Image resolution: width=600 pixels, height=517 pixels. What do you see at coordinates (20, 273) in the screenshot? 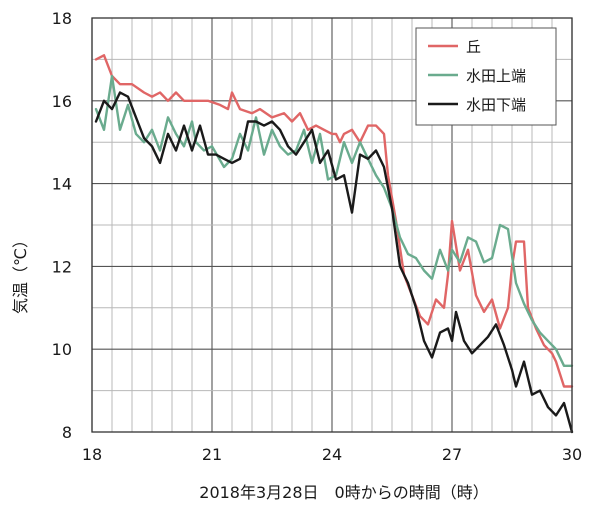
I see `y-axis-title: 気温（℃）` at bounding box center [20, 273].